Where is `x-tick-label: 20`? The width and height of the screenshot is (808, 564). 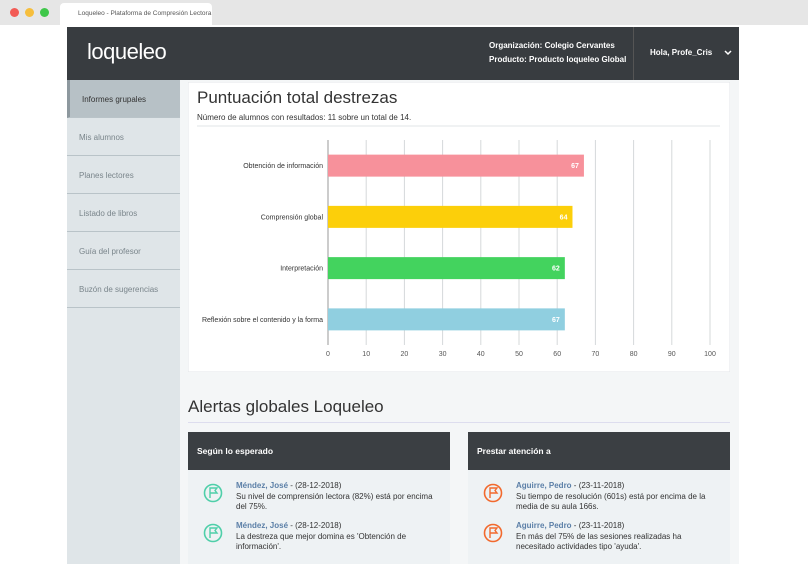 x-tick-label: 20 is located at coordinates (405, 354).